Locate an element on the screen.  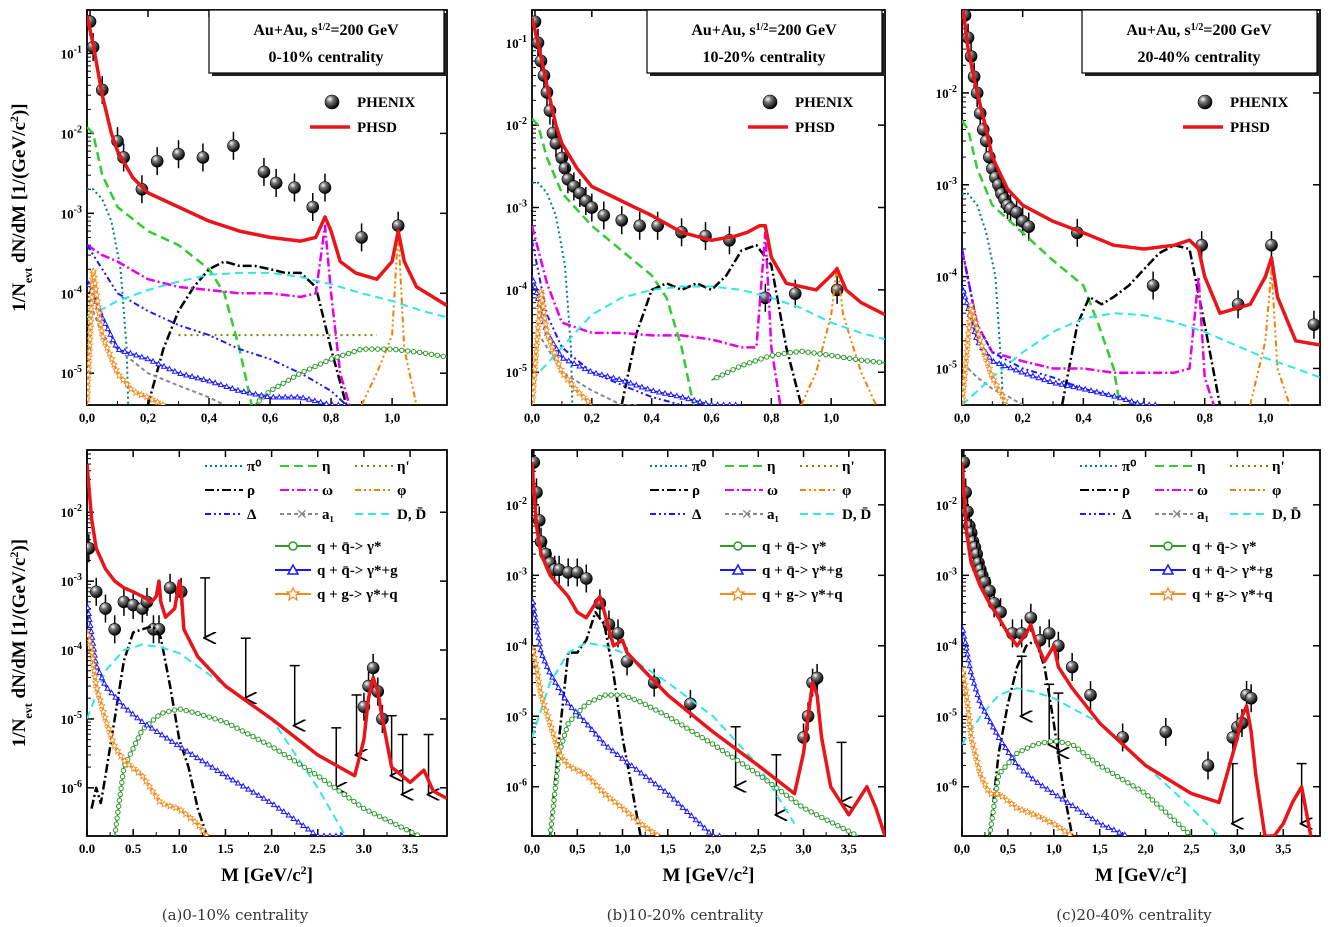
legend-marker is located at coordinates (1168, 569).